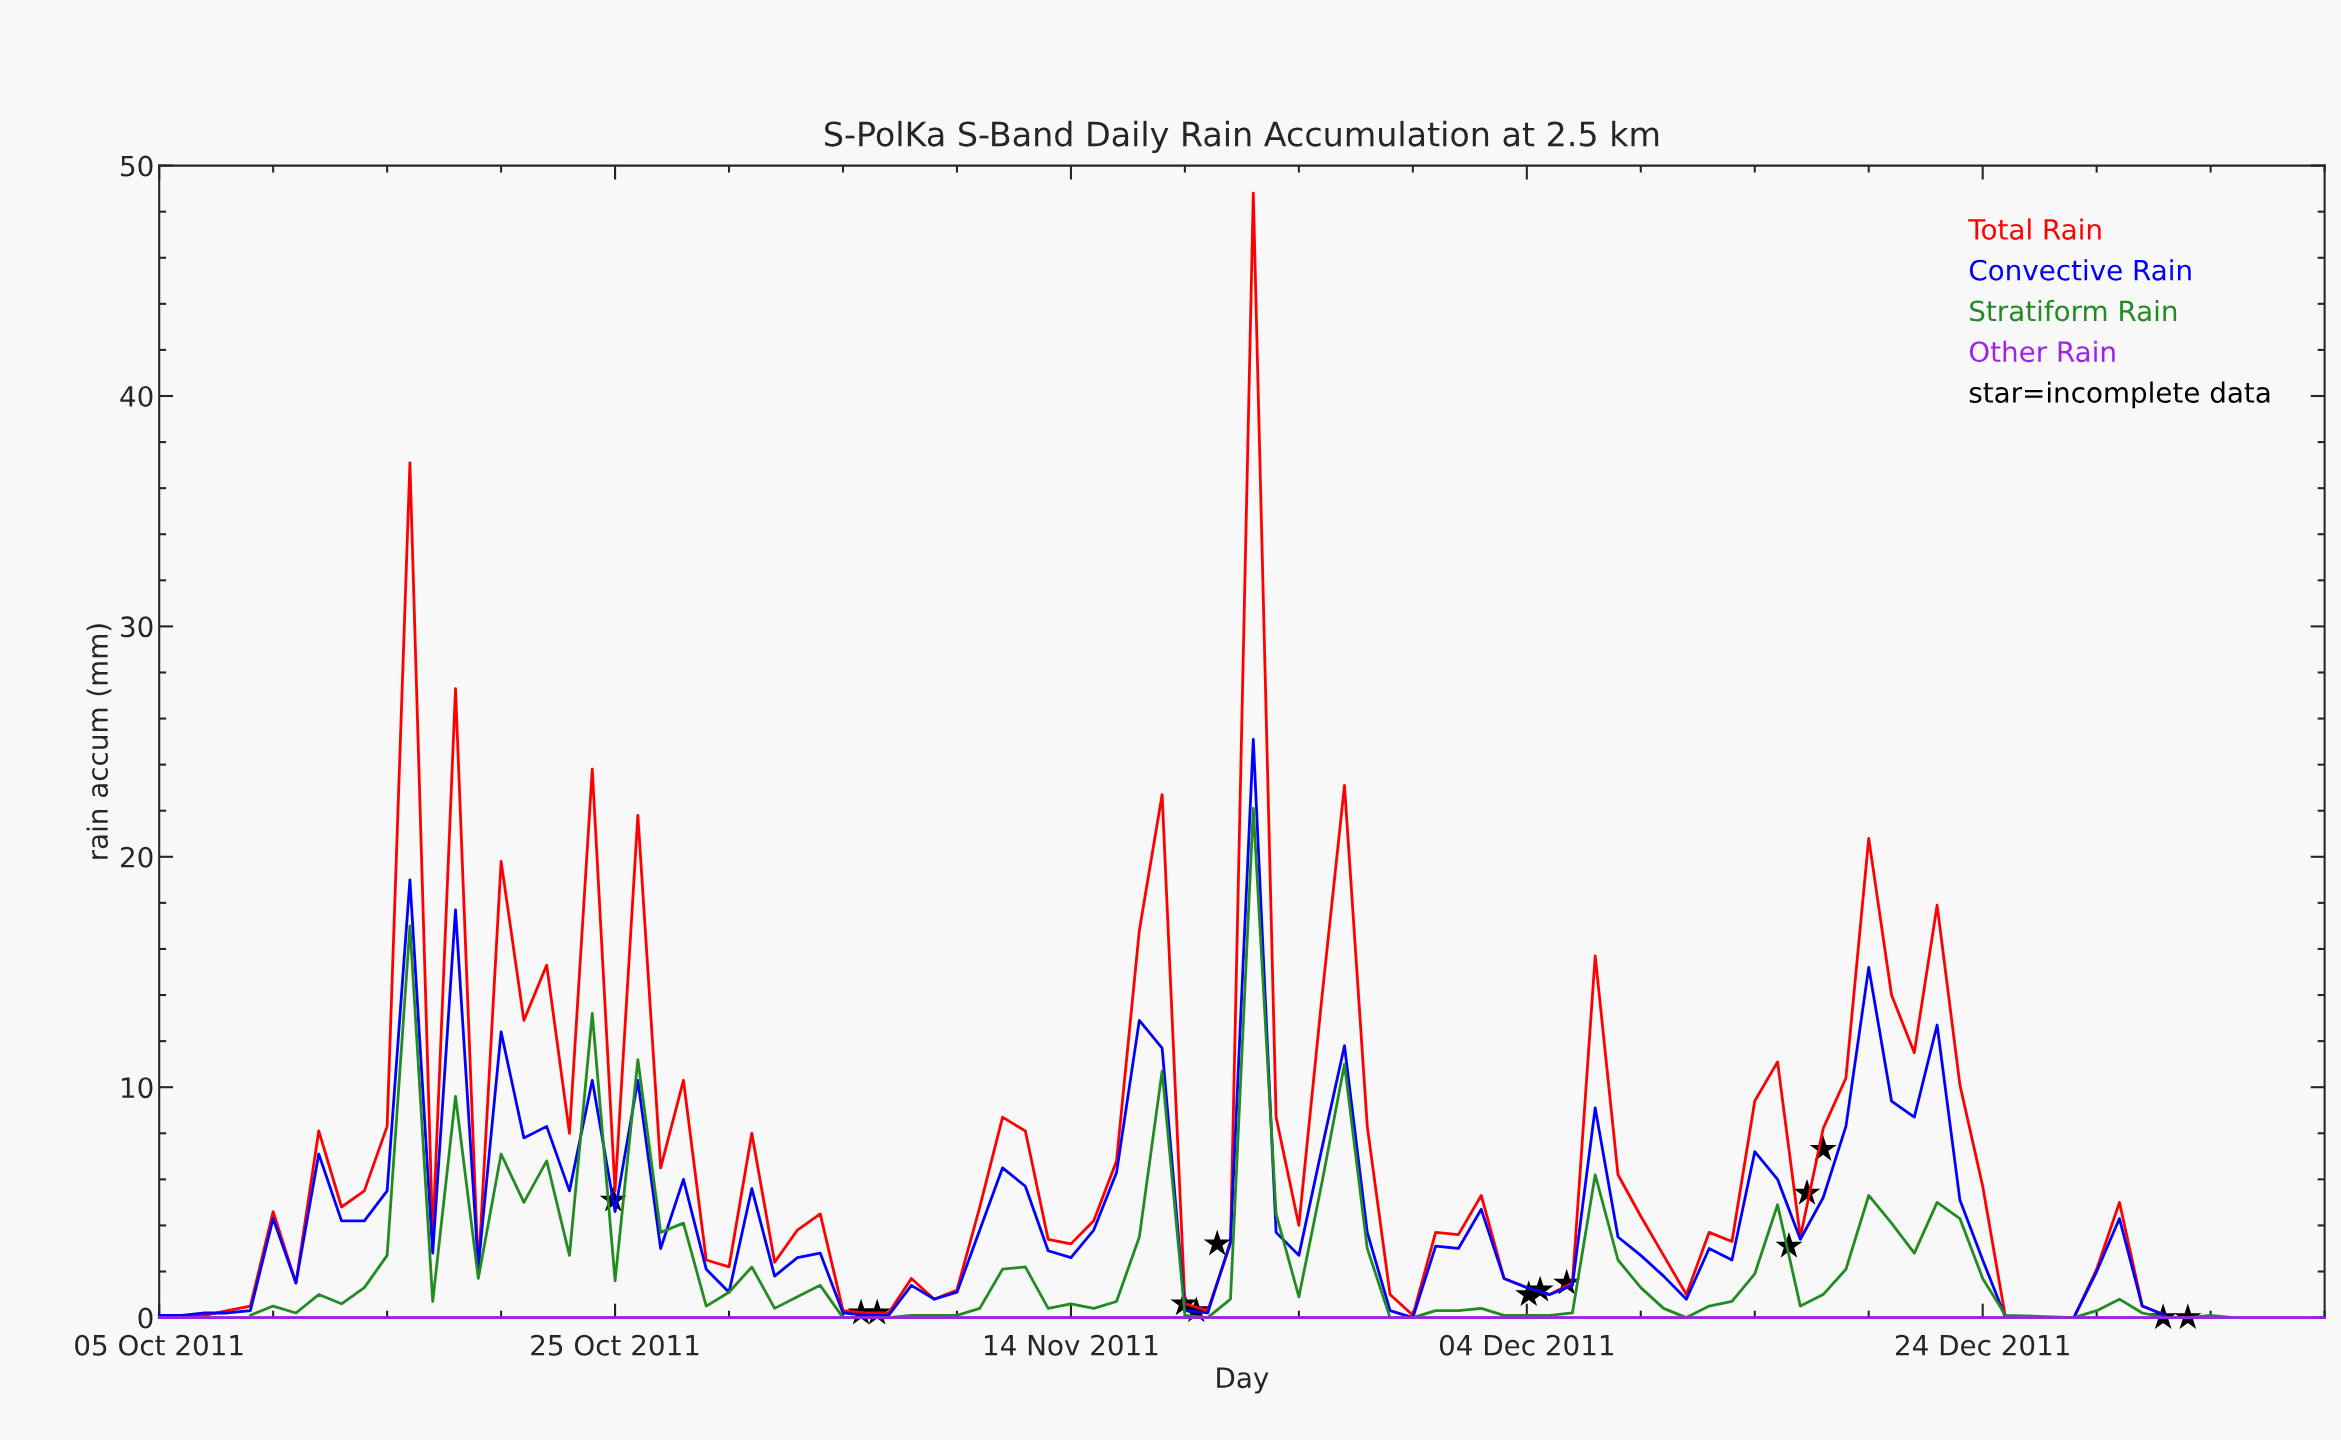  Describe the element at coordinates (615, 1345) in the screenshot. I see `x-tick-label: 25 Oct 2011` at that location.